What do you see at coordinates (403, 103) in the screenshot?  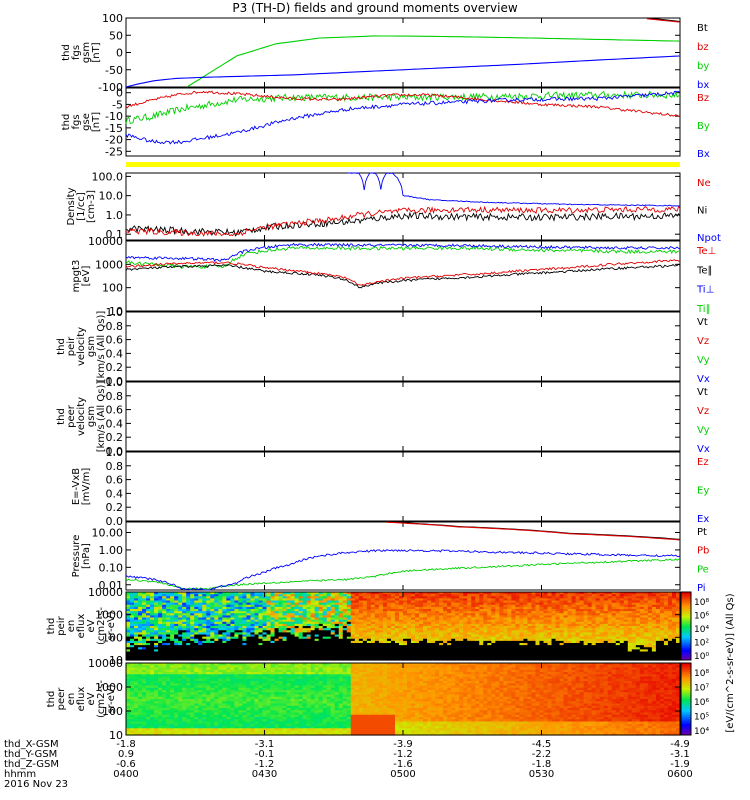 I see `series-Bz` at bounding box center [403, 103].